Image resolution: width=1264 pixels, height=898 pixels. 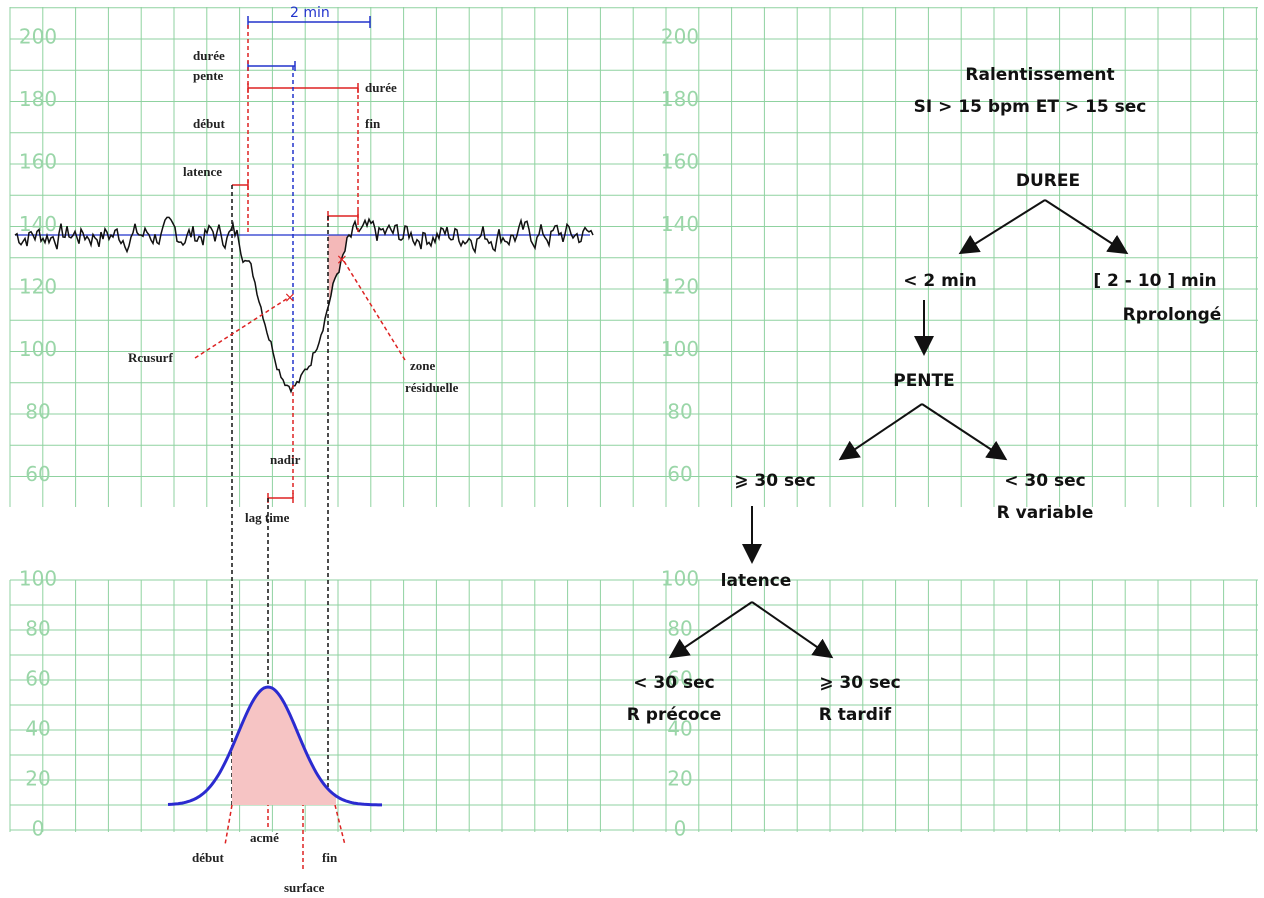 I want to click on label: pente, so click(x=208, y=75).